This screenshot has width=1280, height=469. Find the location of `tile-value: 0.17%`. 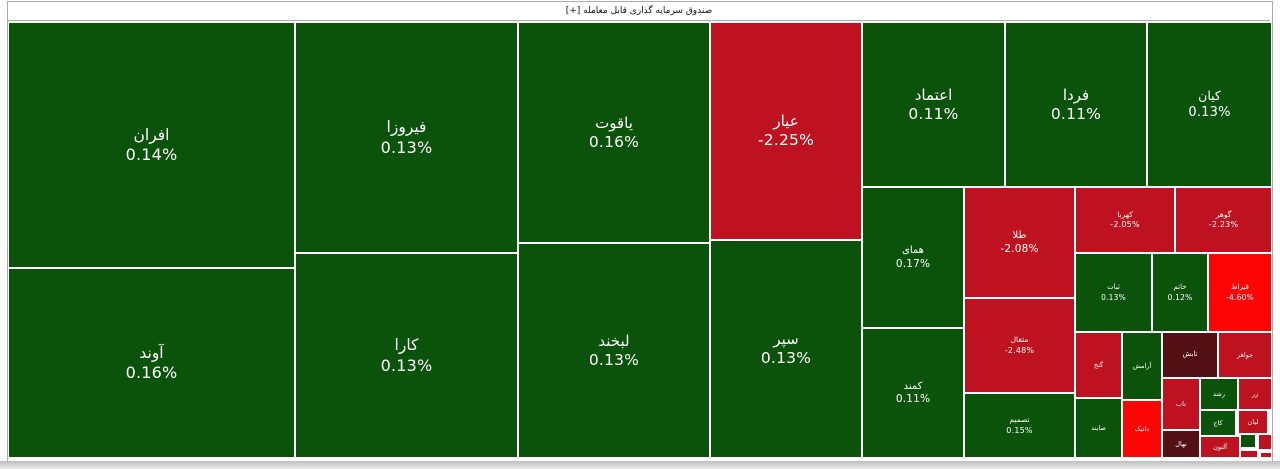

tile-value: 0.17% is located at coordinates (913, 263).